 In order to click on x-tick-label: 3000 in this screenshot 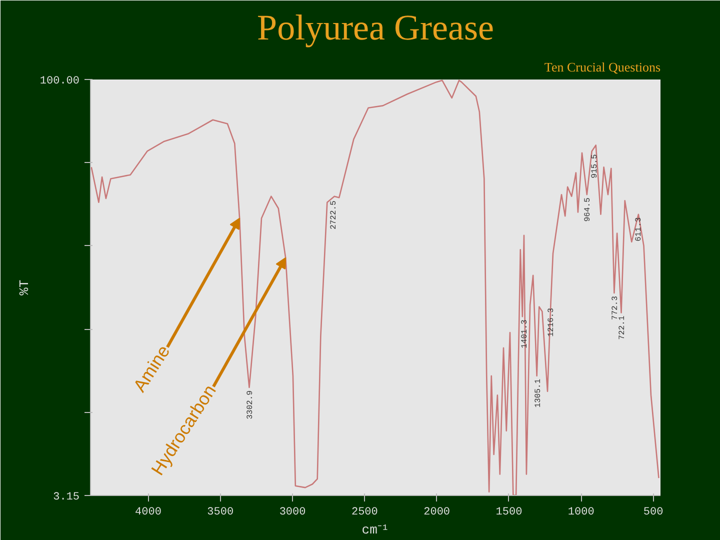, I will do `click(292, 512)`.